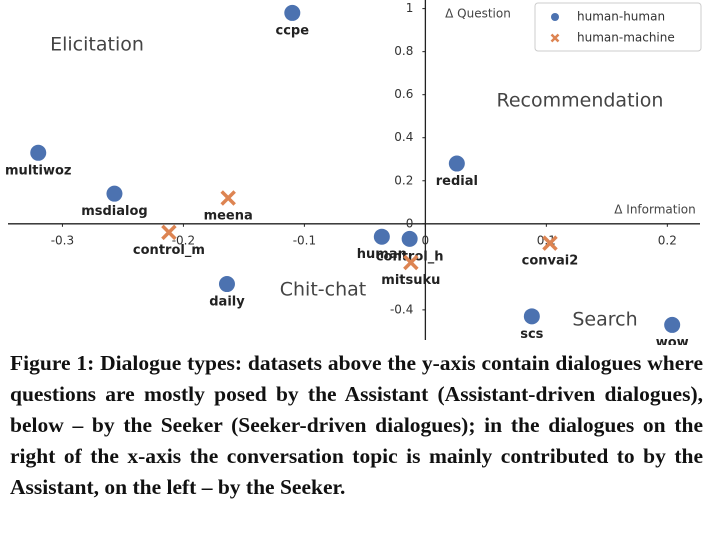  Describe the element at coordinates (403, 137) in the screenshot. I see `y-tick-label: 0.4` at that location.